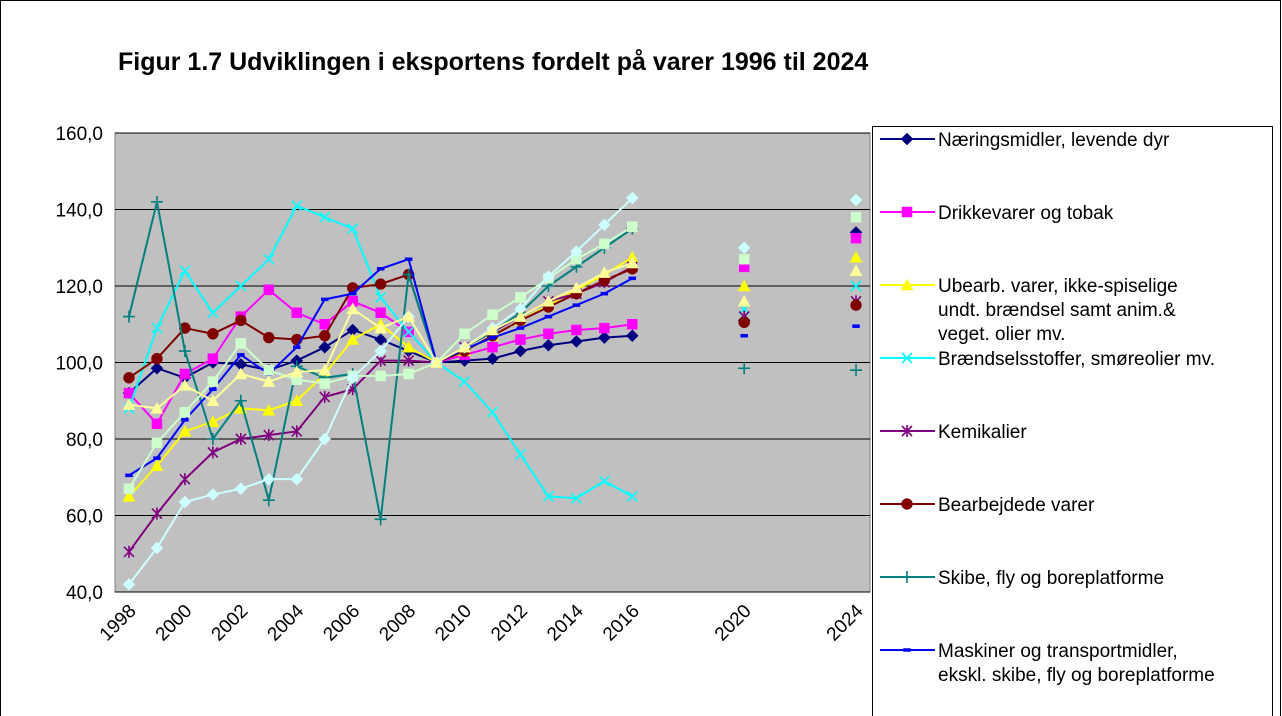  Describe the element at coordinates (1051, 578) in the screenshot. I see `legend-label: Skibe, fly og boreplatforme` at that location.